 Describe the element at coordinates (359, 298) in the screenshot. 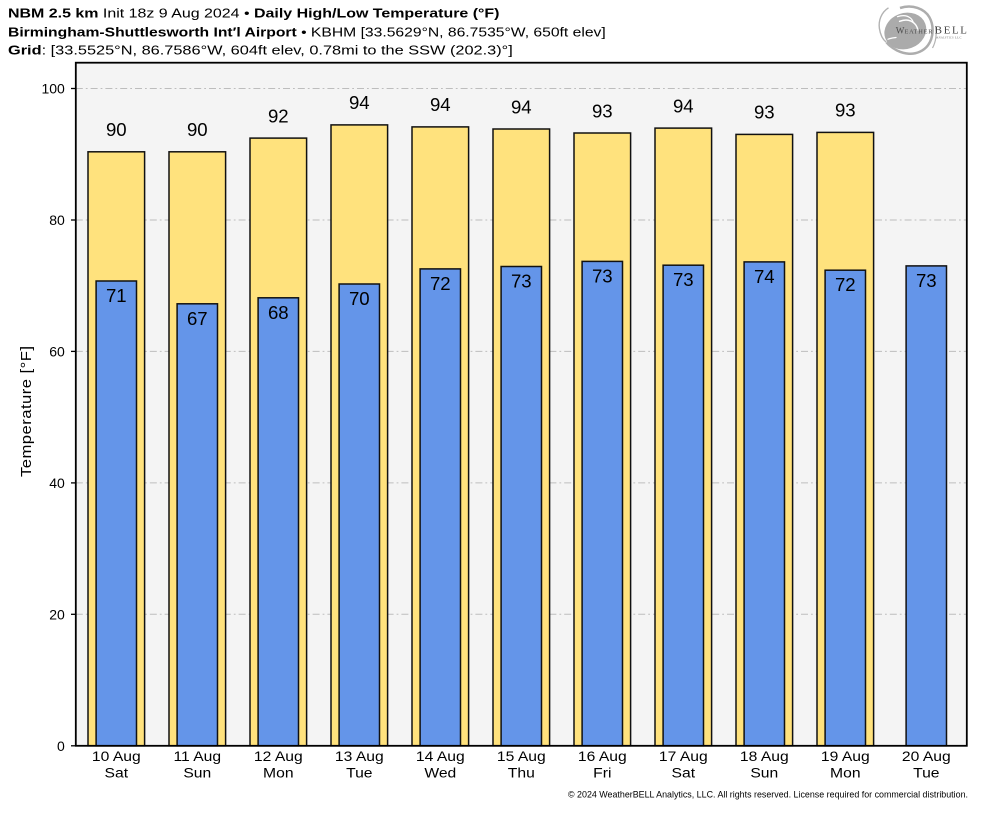

I see `svg-text: 70` at that location.